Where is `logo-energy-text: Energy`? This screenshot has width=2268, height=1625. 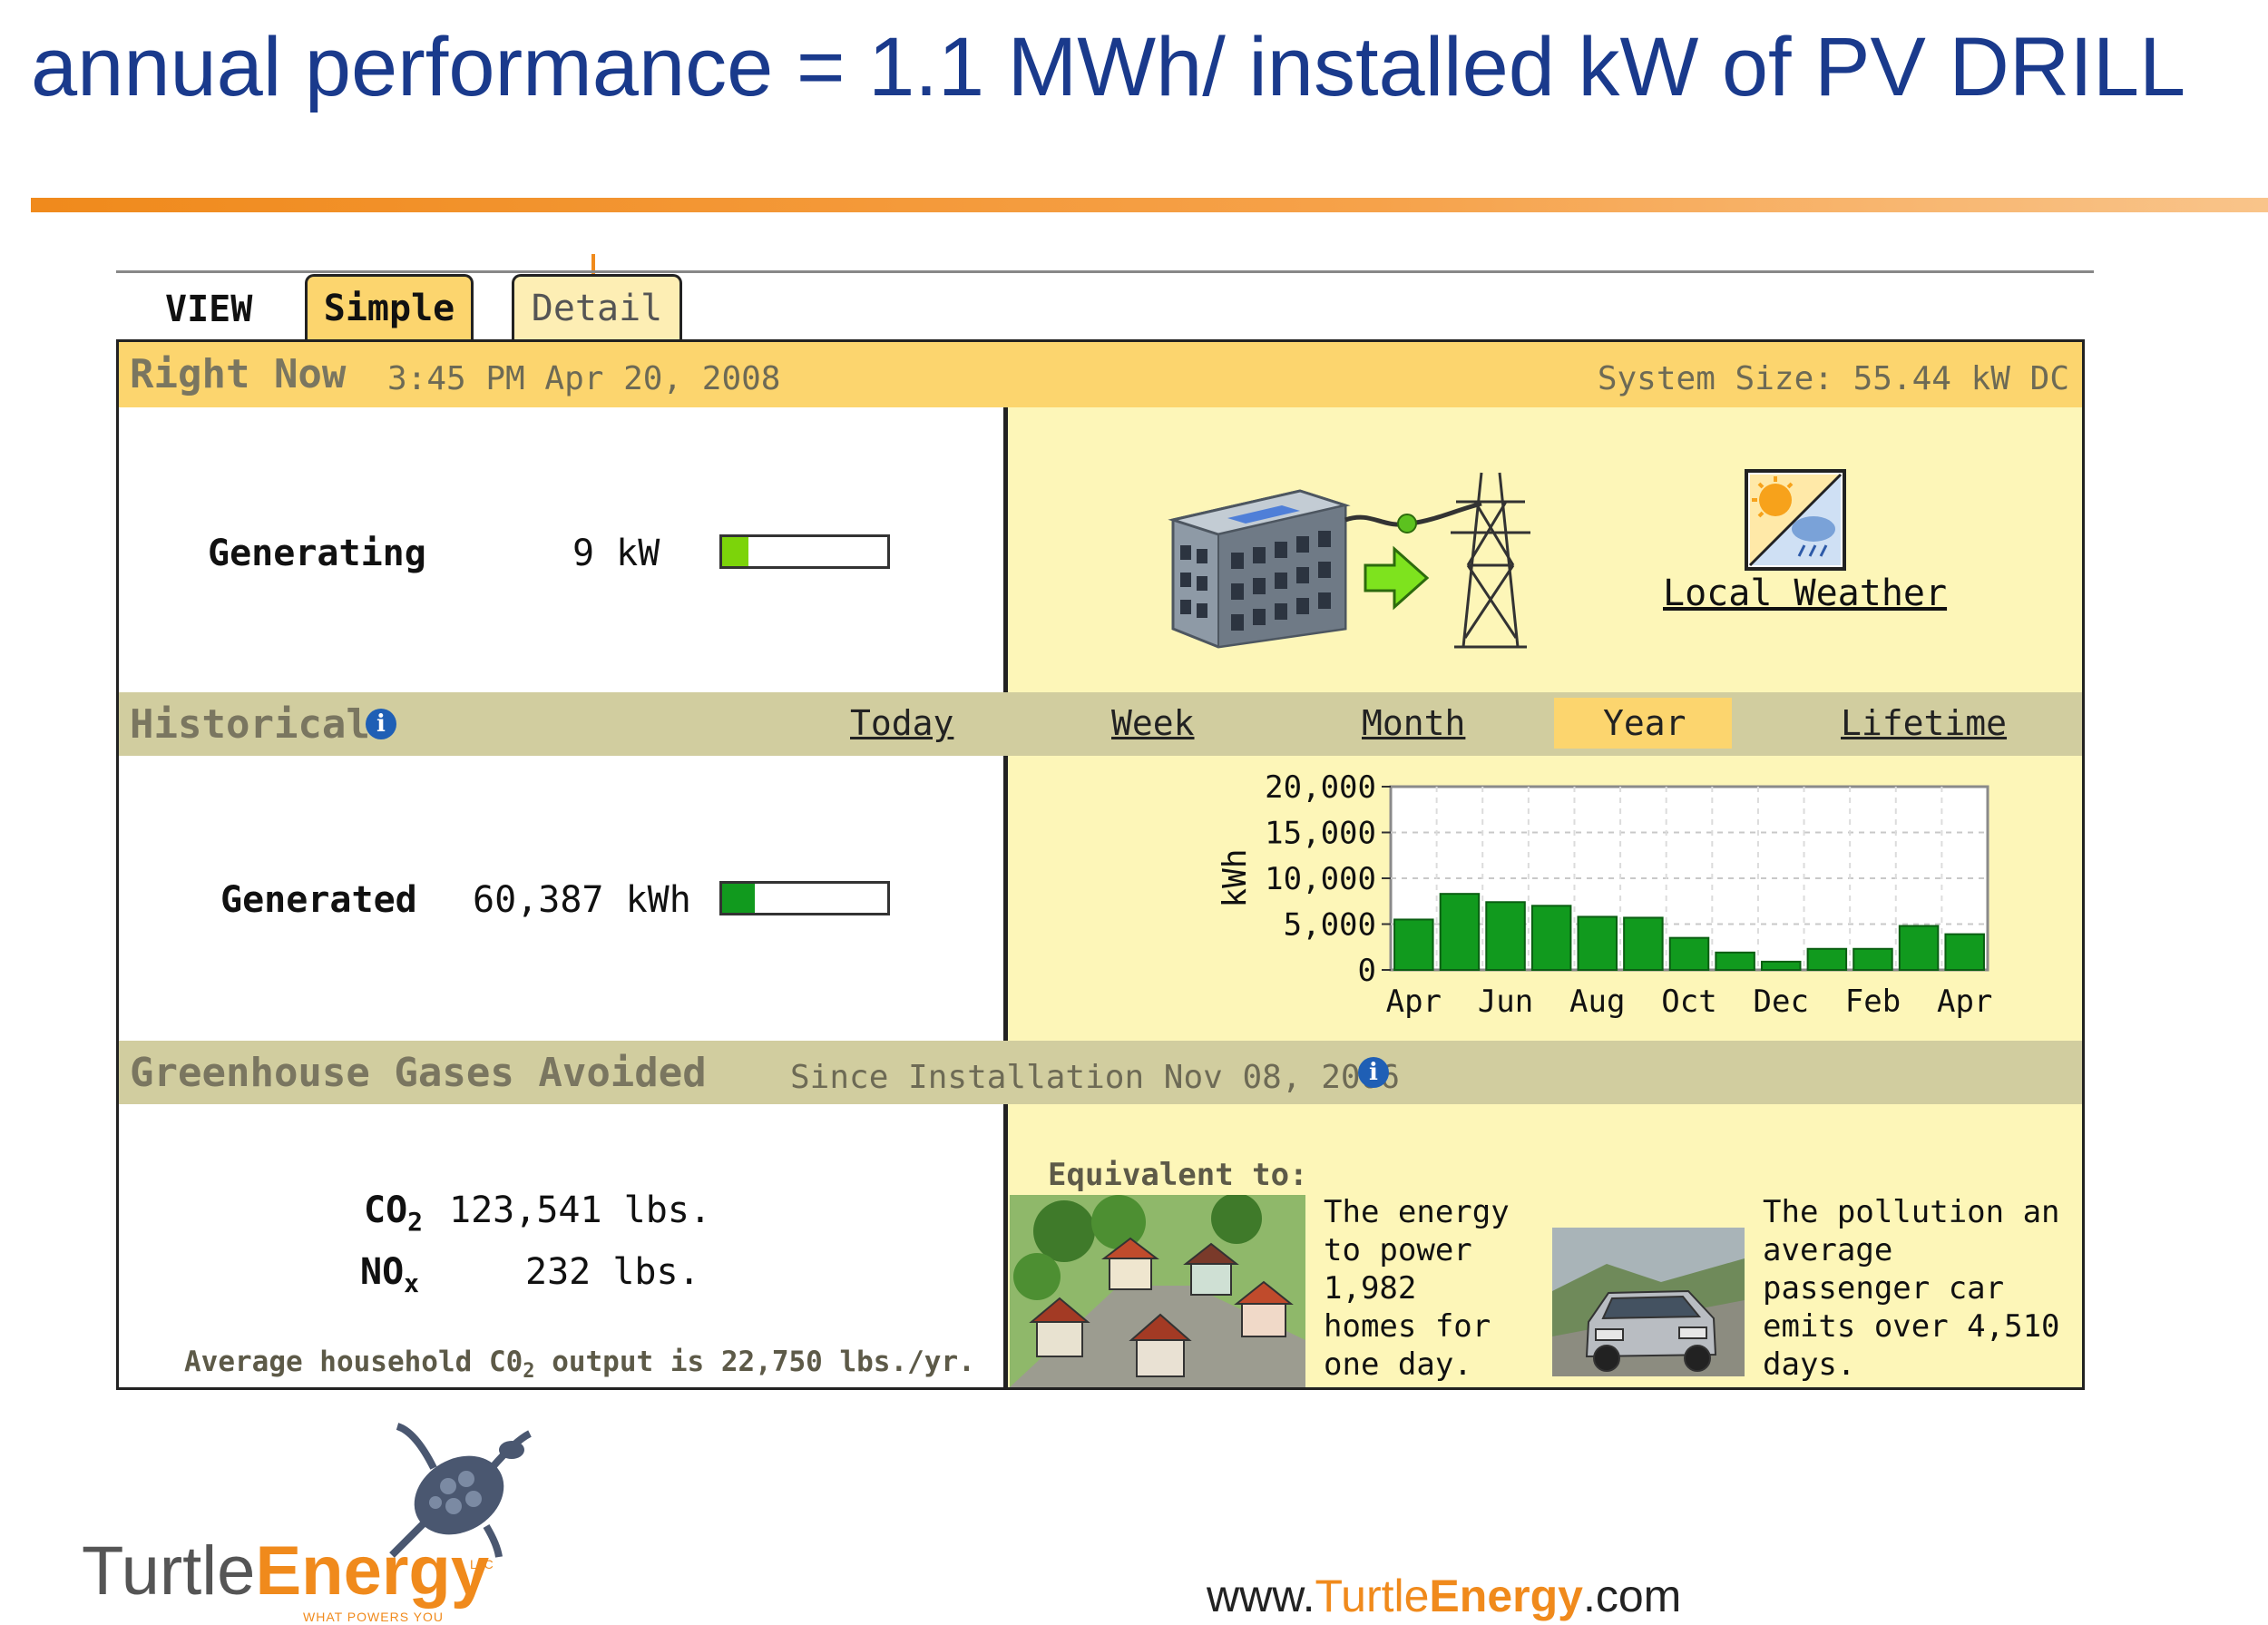 logo-energy-text: Energy is located at coordinates (373, 1571).